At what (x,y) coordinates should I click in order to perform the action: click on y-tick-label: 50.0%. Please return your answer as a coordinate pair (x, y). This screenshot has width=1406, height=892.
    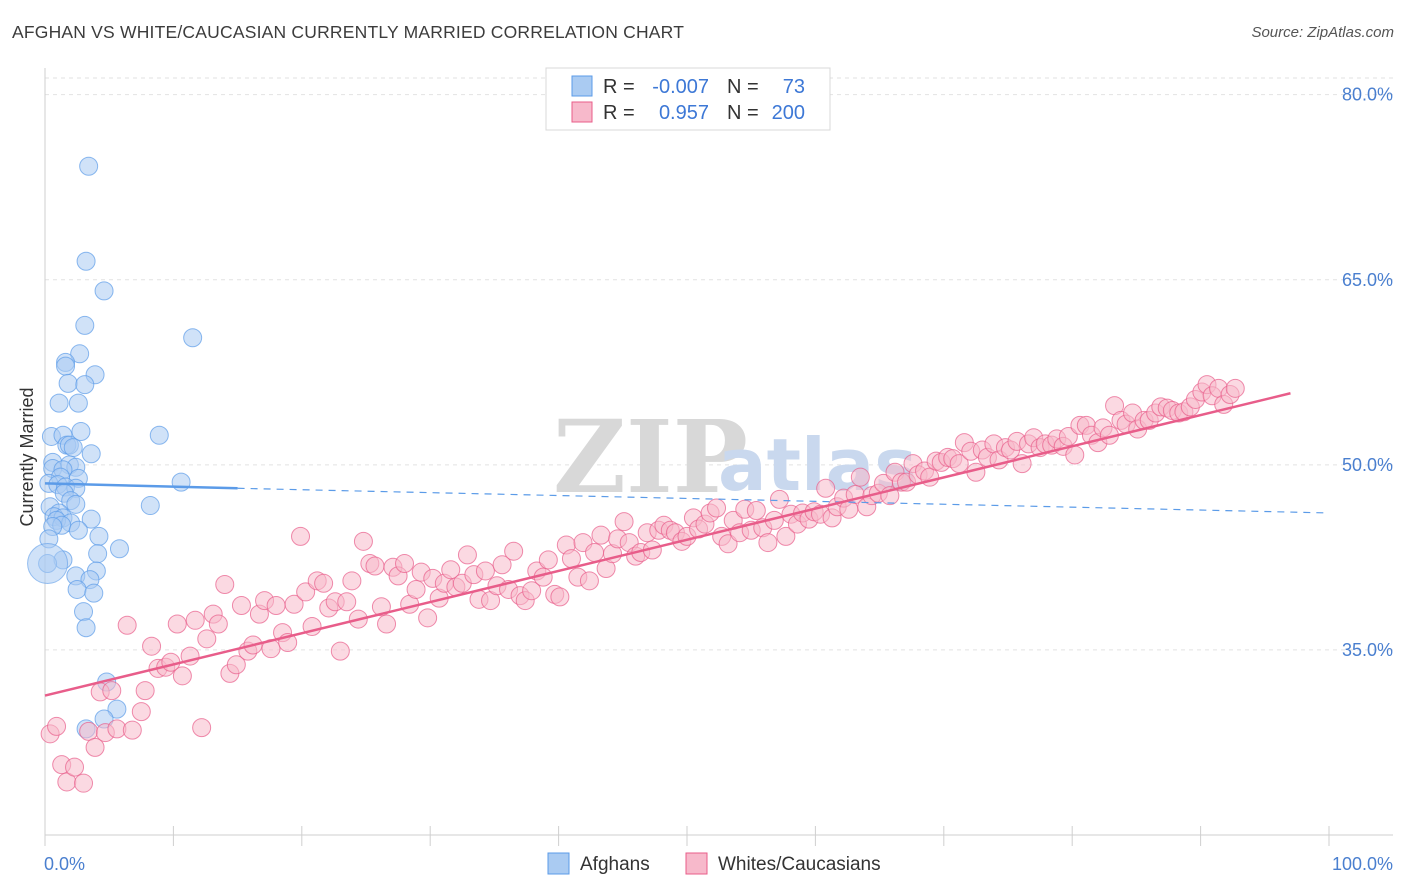
    Looking at the image, I should click on (1367, 465).